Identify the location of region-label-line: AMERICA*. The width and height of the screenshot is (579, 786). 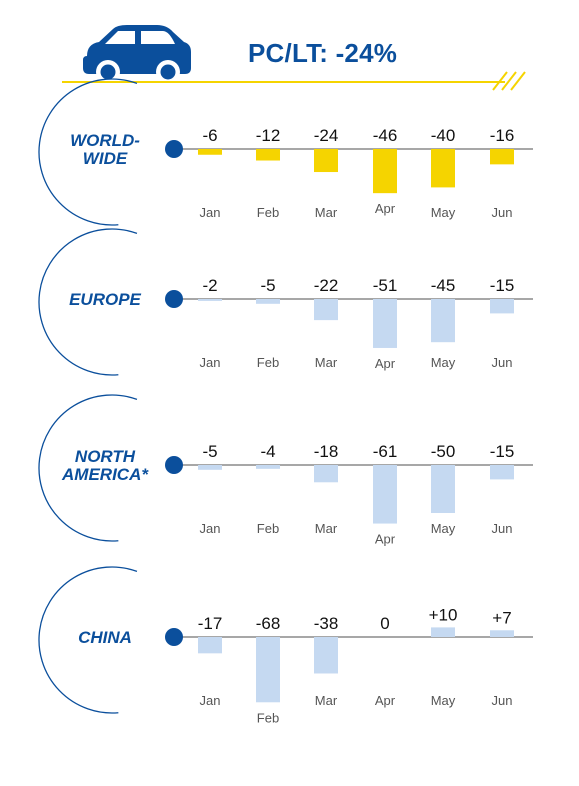
(105, 474).